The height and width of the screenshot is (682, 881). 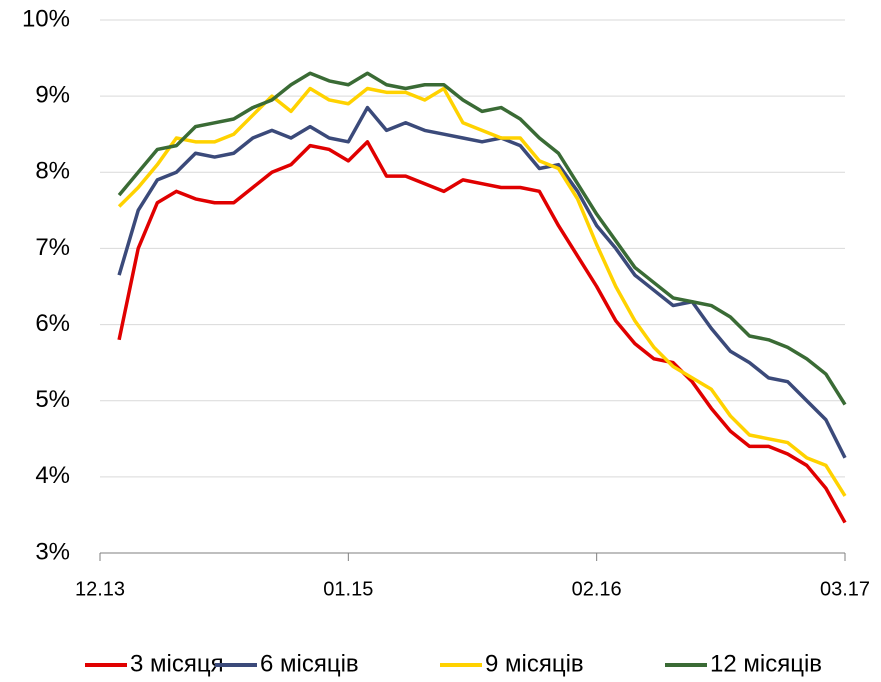 What do you see at coordinates (177, 663) in the screenshot?
I see `legend-label: 3 місяця` at bounding box center [177, 663].